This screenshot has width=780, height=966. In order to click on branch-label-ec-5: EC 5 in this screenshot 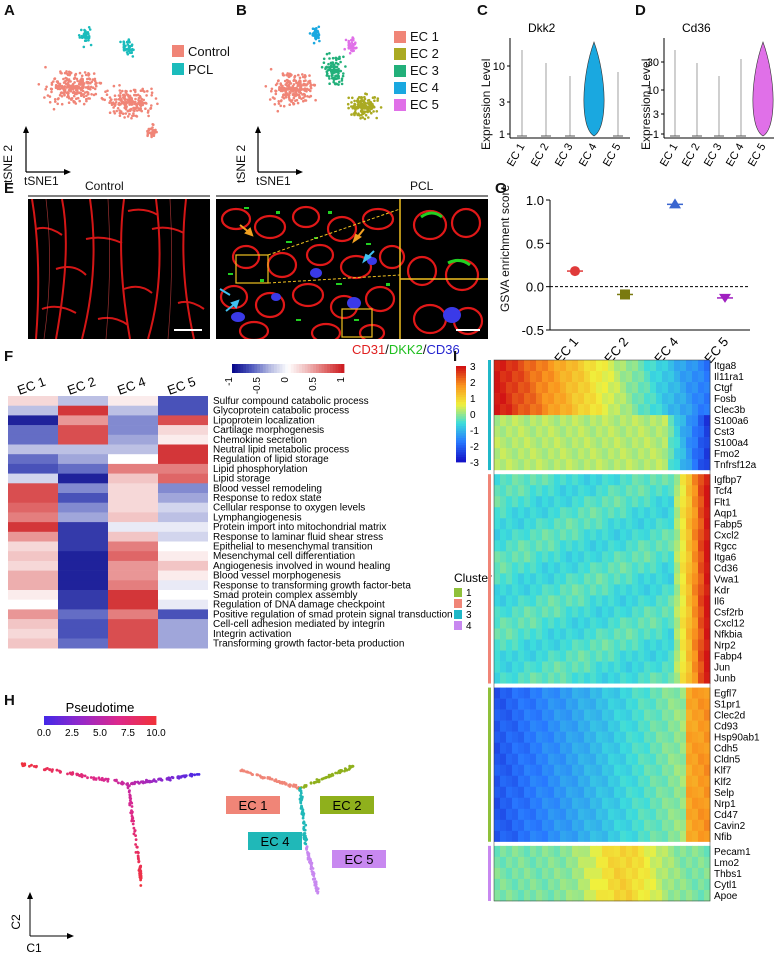, I will do `click(359, 859)`.